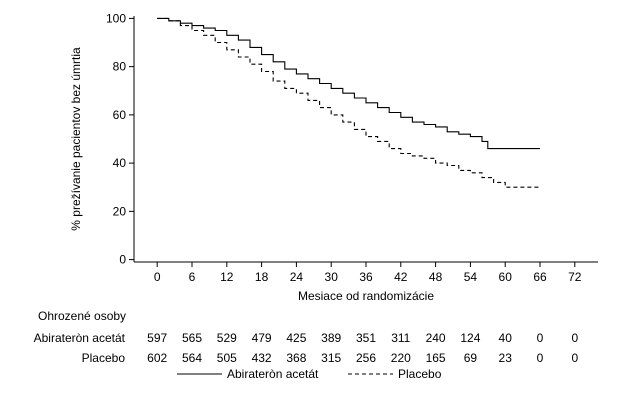 The height and width of the screenshot is (403, 630). What do you see at coordinates (157, 338) in the screenshot?
I see `risk-cell: 597` at bounding box center [157, 338].